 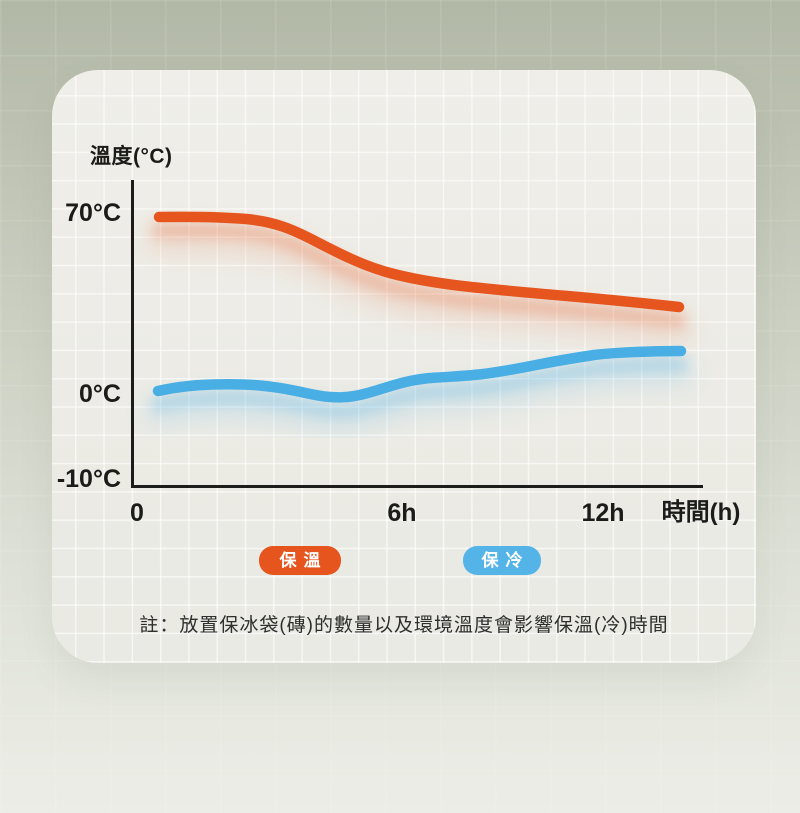 I want to click on x-axis-line, so click(x=417, y=486).